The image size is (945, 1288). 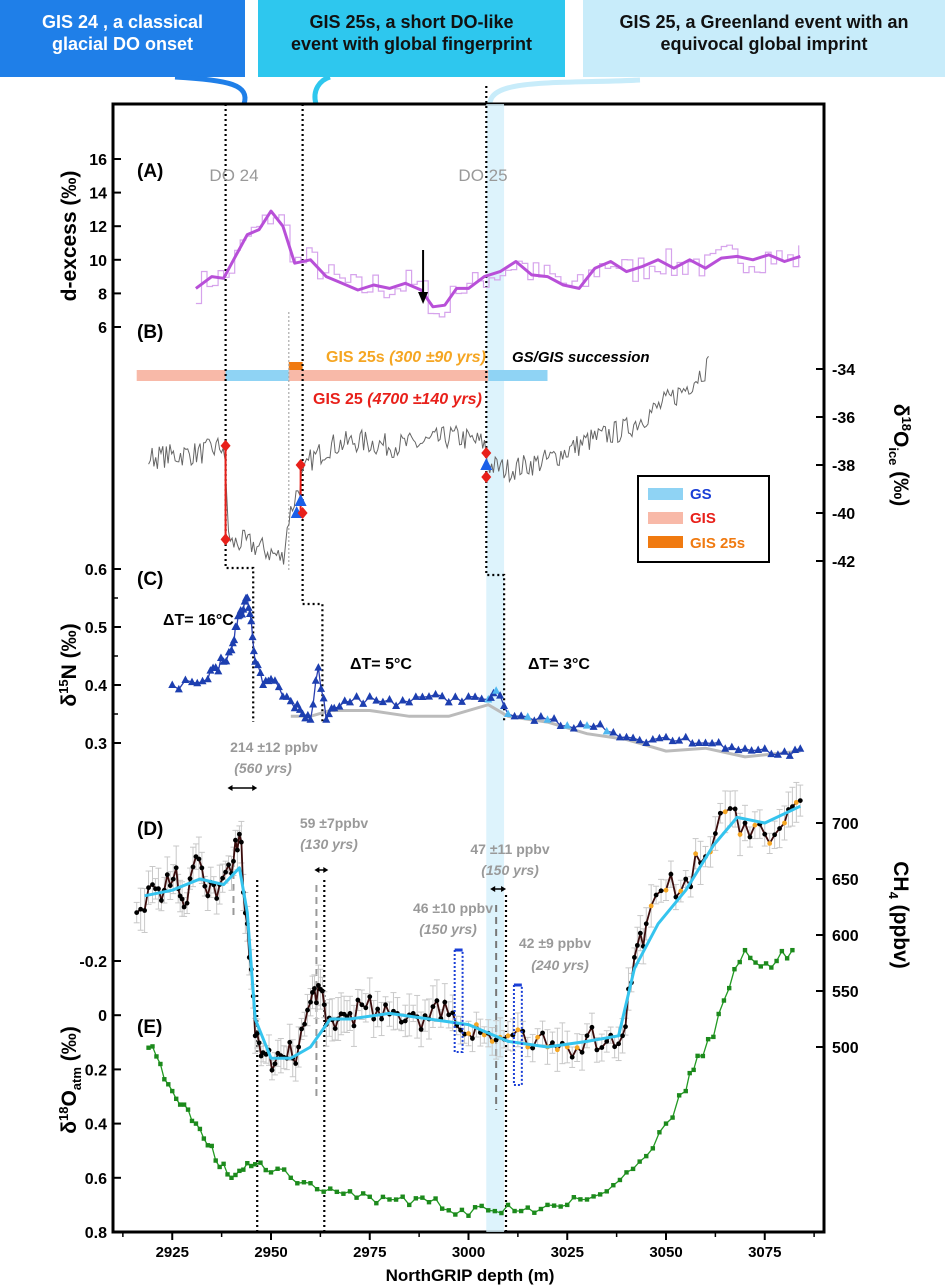 I want to click on d15n-tick-label-0.4: 0.4, so click(x=96, y=686).